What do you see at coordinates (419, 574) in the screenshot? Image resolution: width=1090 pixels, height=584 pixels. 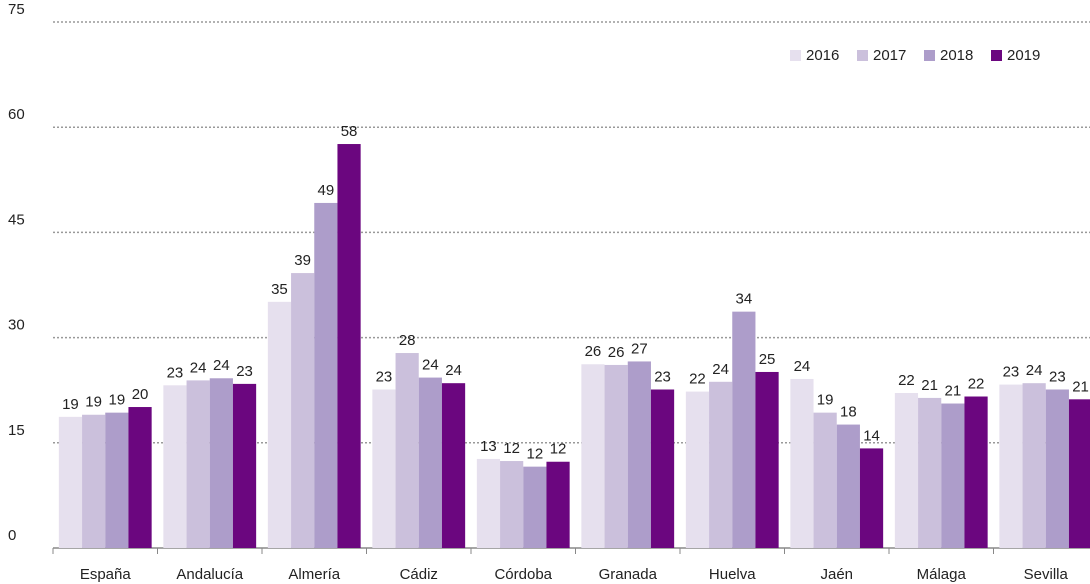 I see `x-tick-label: Cádiz` at bounding box center [419, 574].